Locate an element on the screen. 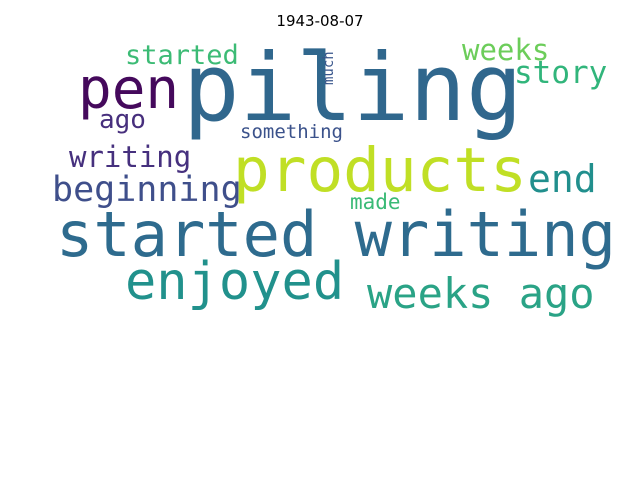  word-started: started is located at coordinates (182, 55).